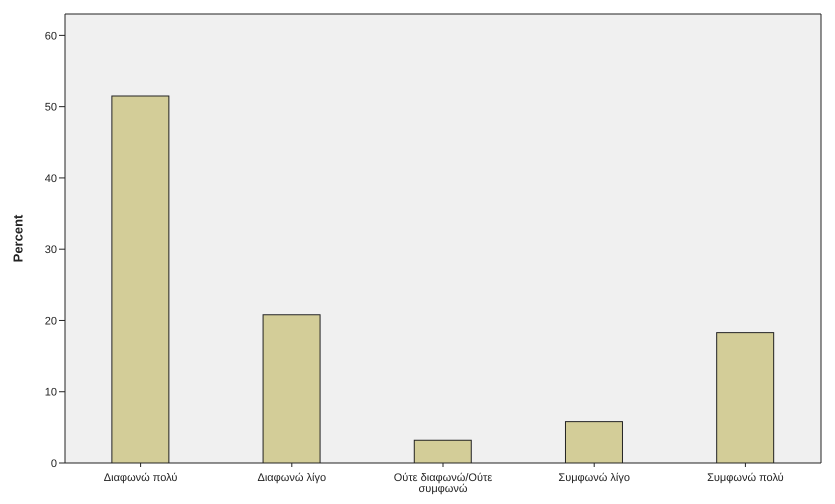 The image size is (835, 504). Describe the element at coordinates (443, 483) in the screenshot. I see `x-tick-label: Ούτε διαφωνώ/Ούτε συμφωνώ` at that location.